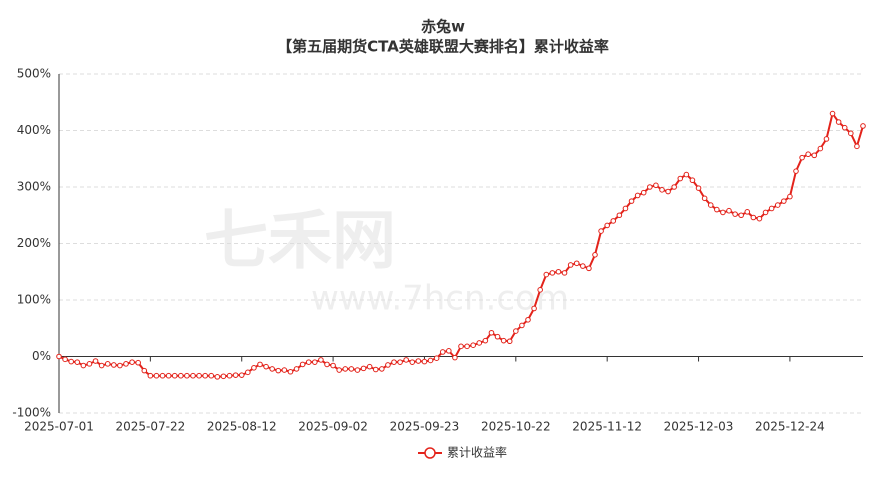  What do you see at coordinates (516, 427) in the screenshot?
I see `x-tick-label: 2025-10-22` at bounding box center [516, 427].